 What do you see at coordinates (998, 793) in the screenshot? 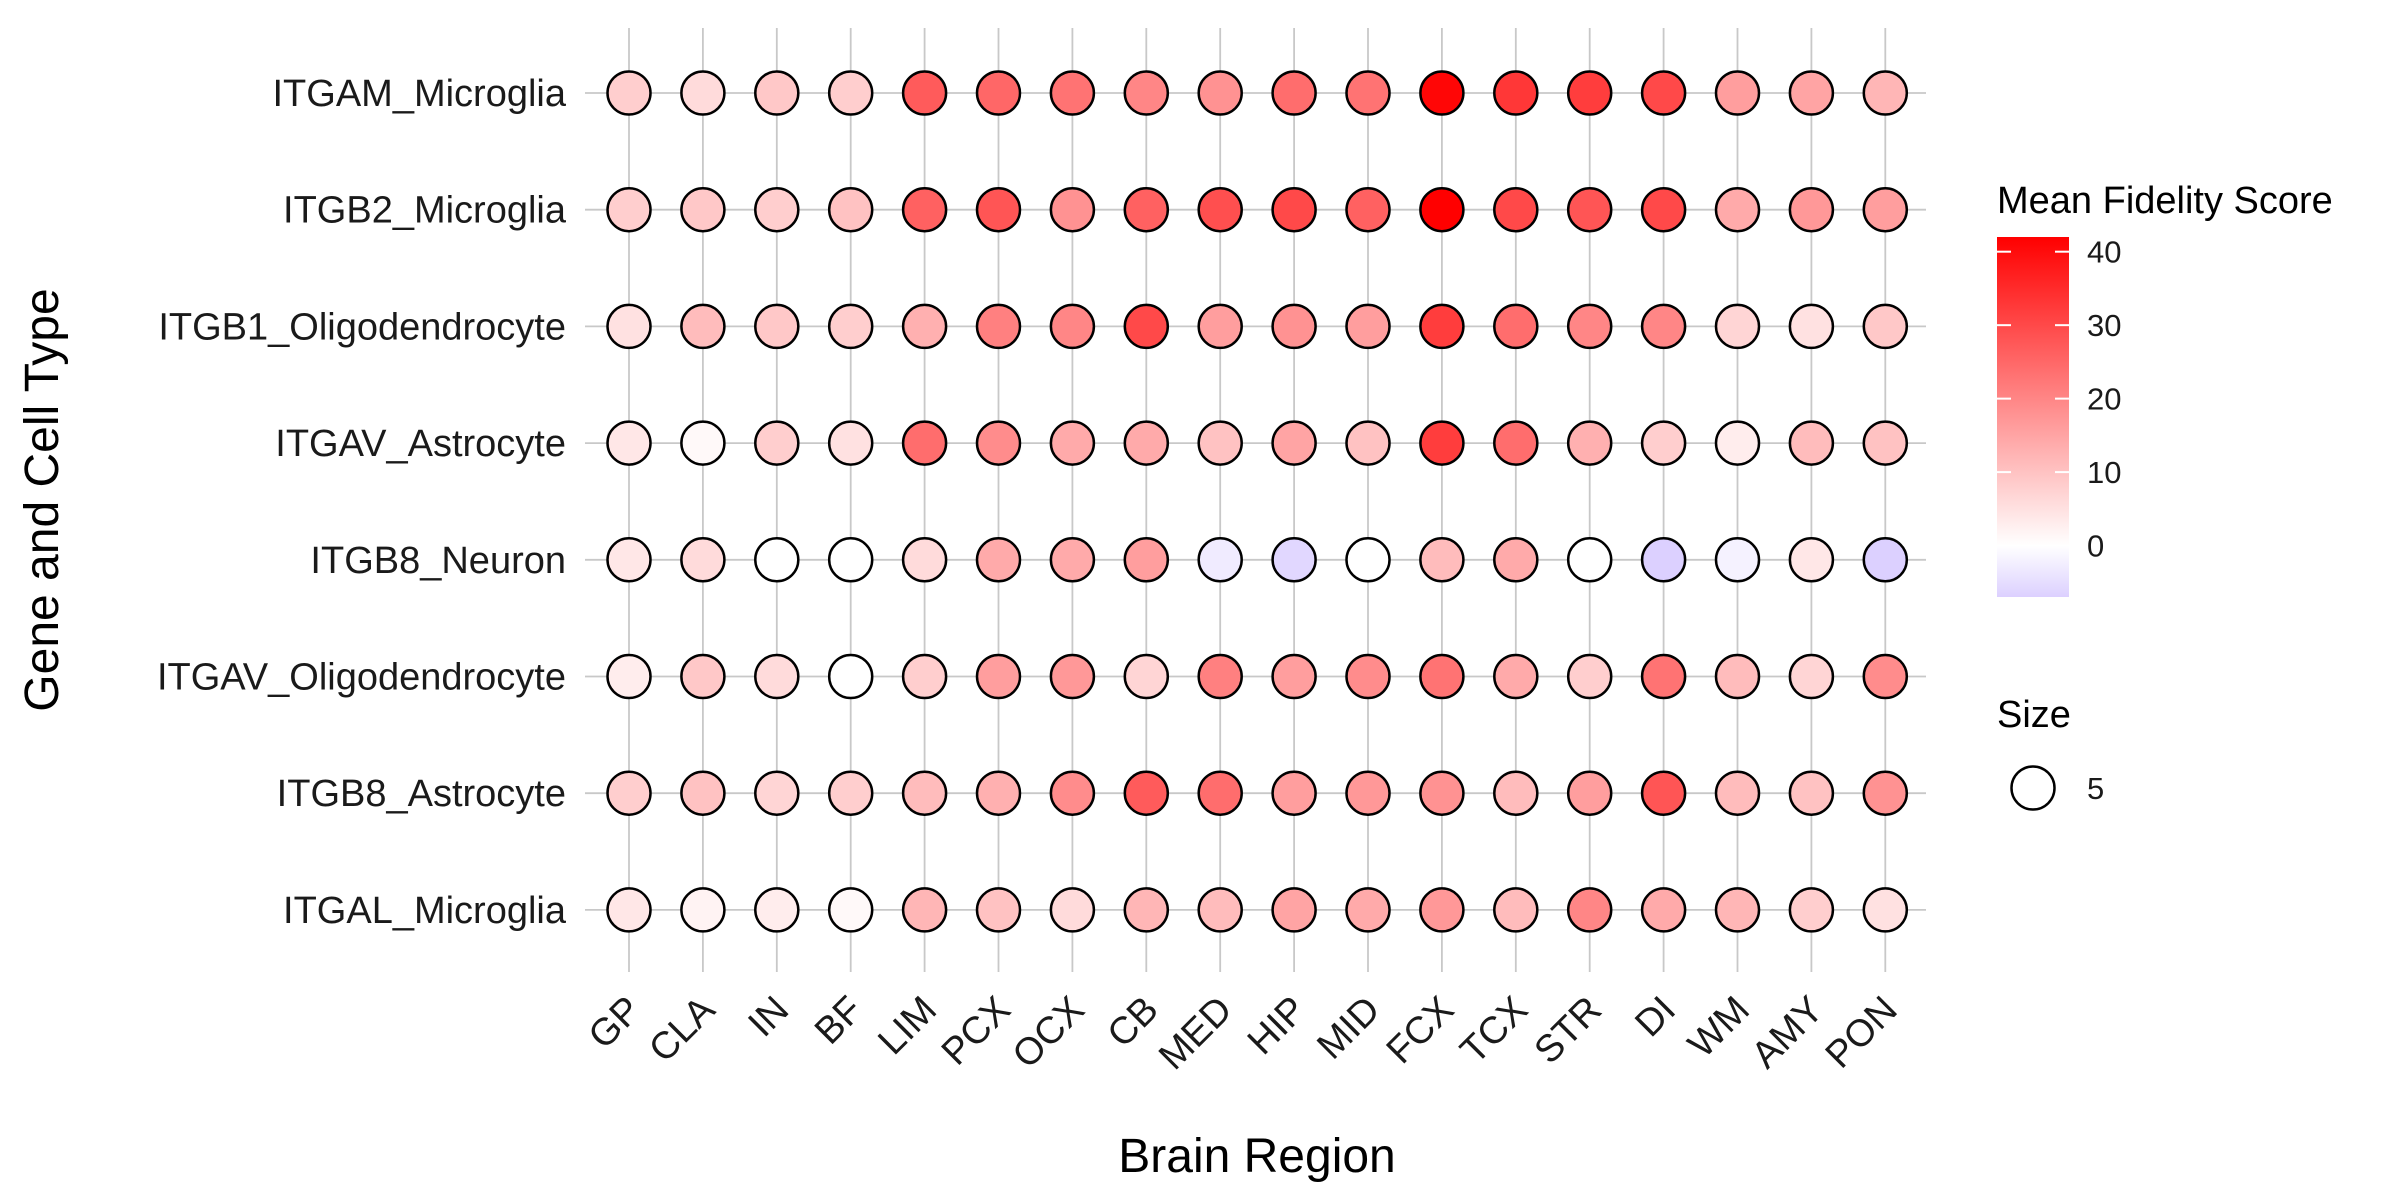
I see `point-itgb8-astrocyte-pcx` at bounding box center [998, 793].